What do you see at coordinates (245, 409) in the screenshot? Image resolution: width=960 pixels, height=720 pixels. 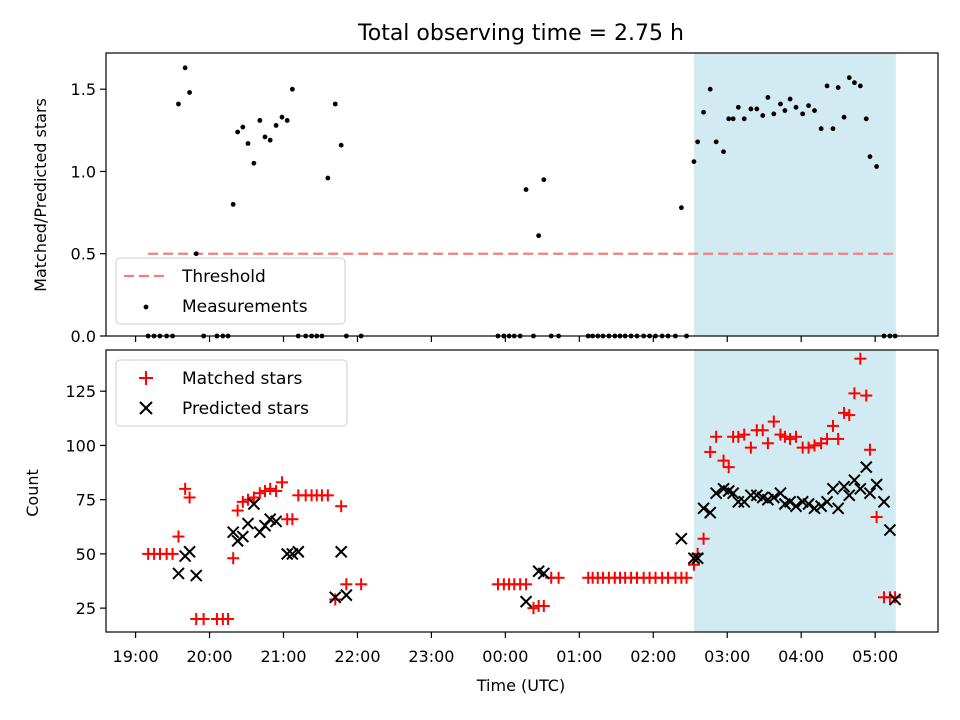 I see `legend-predicted-label: Predicted stars` at bounding box center [245, 409].